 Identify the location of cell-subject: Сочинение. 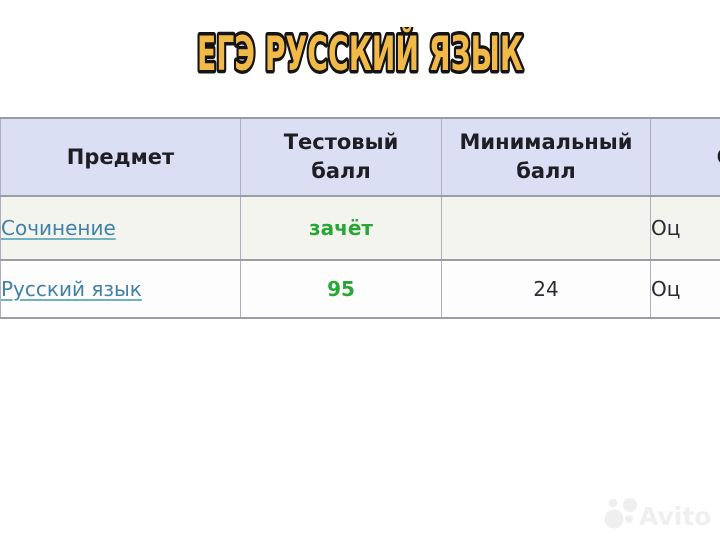
(120, 228).